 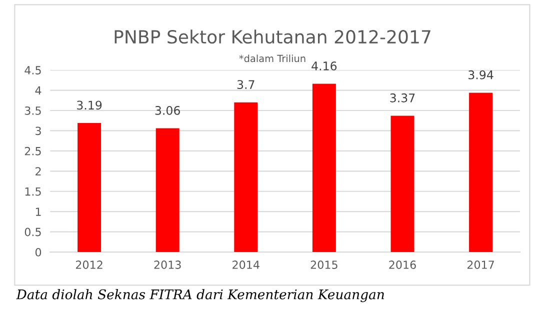 I want to click on y-tick-label: 2.5, so click(x=32, y=151).